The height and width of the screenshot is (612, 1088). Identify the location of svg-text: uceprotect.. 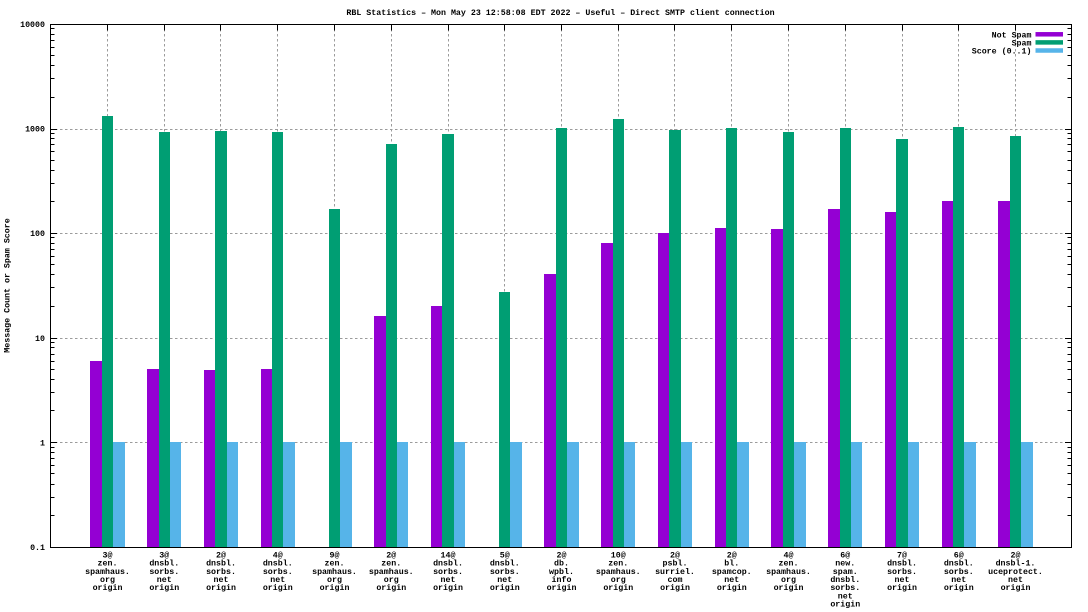
(1015, 572).